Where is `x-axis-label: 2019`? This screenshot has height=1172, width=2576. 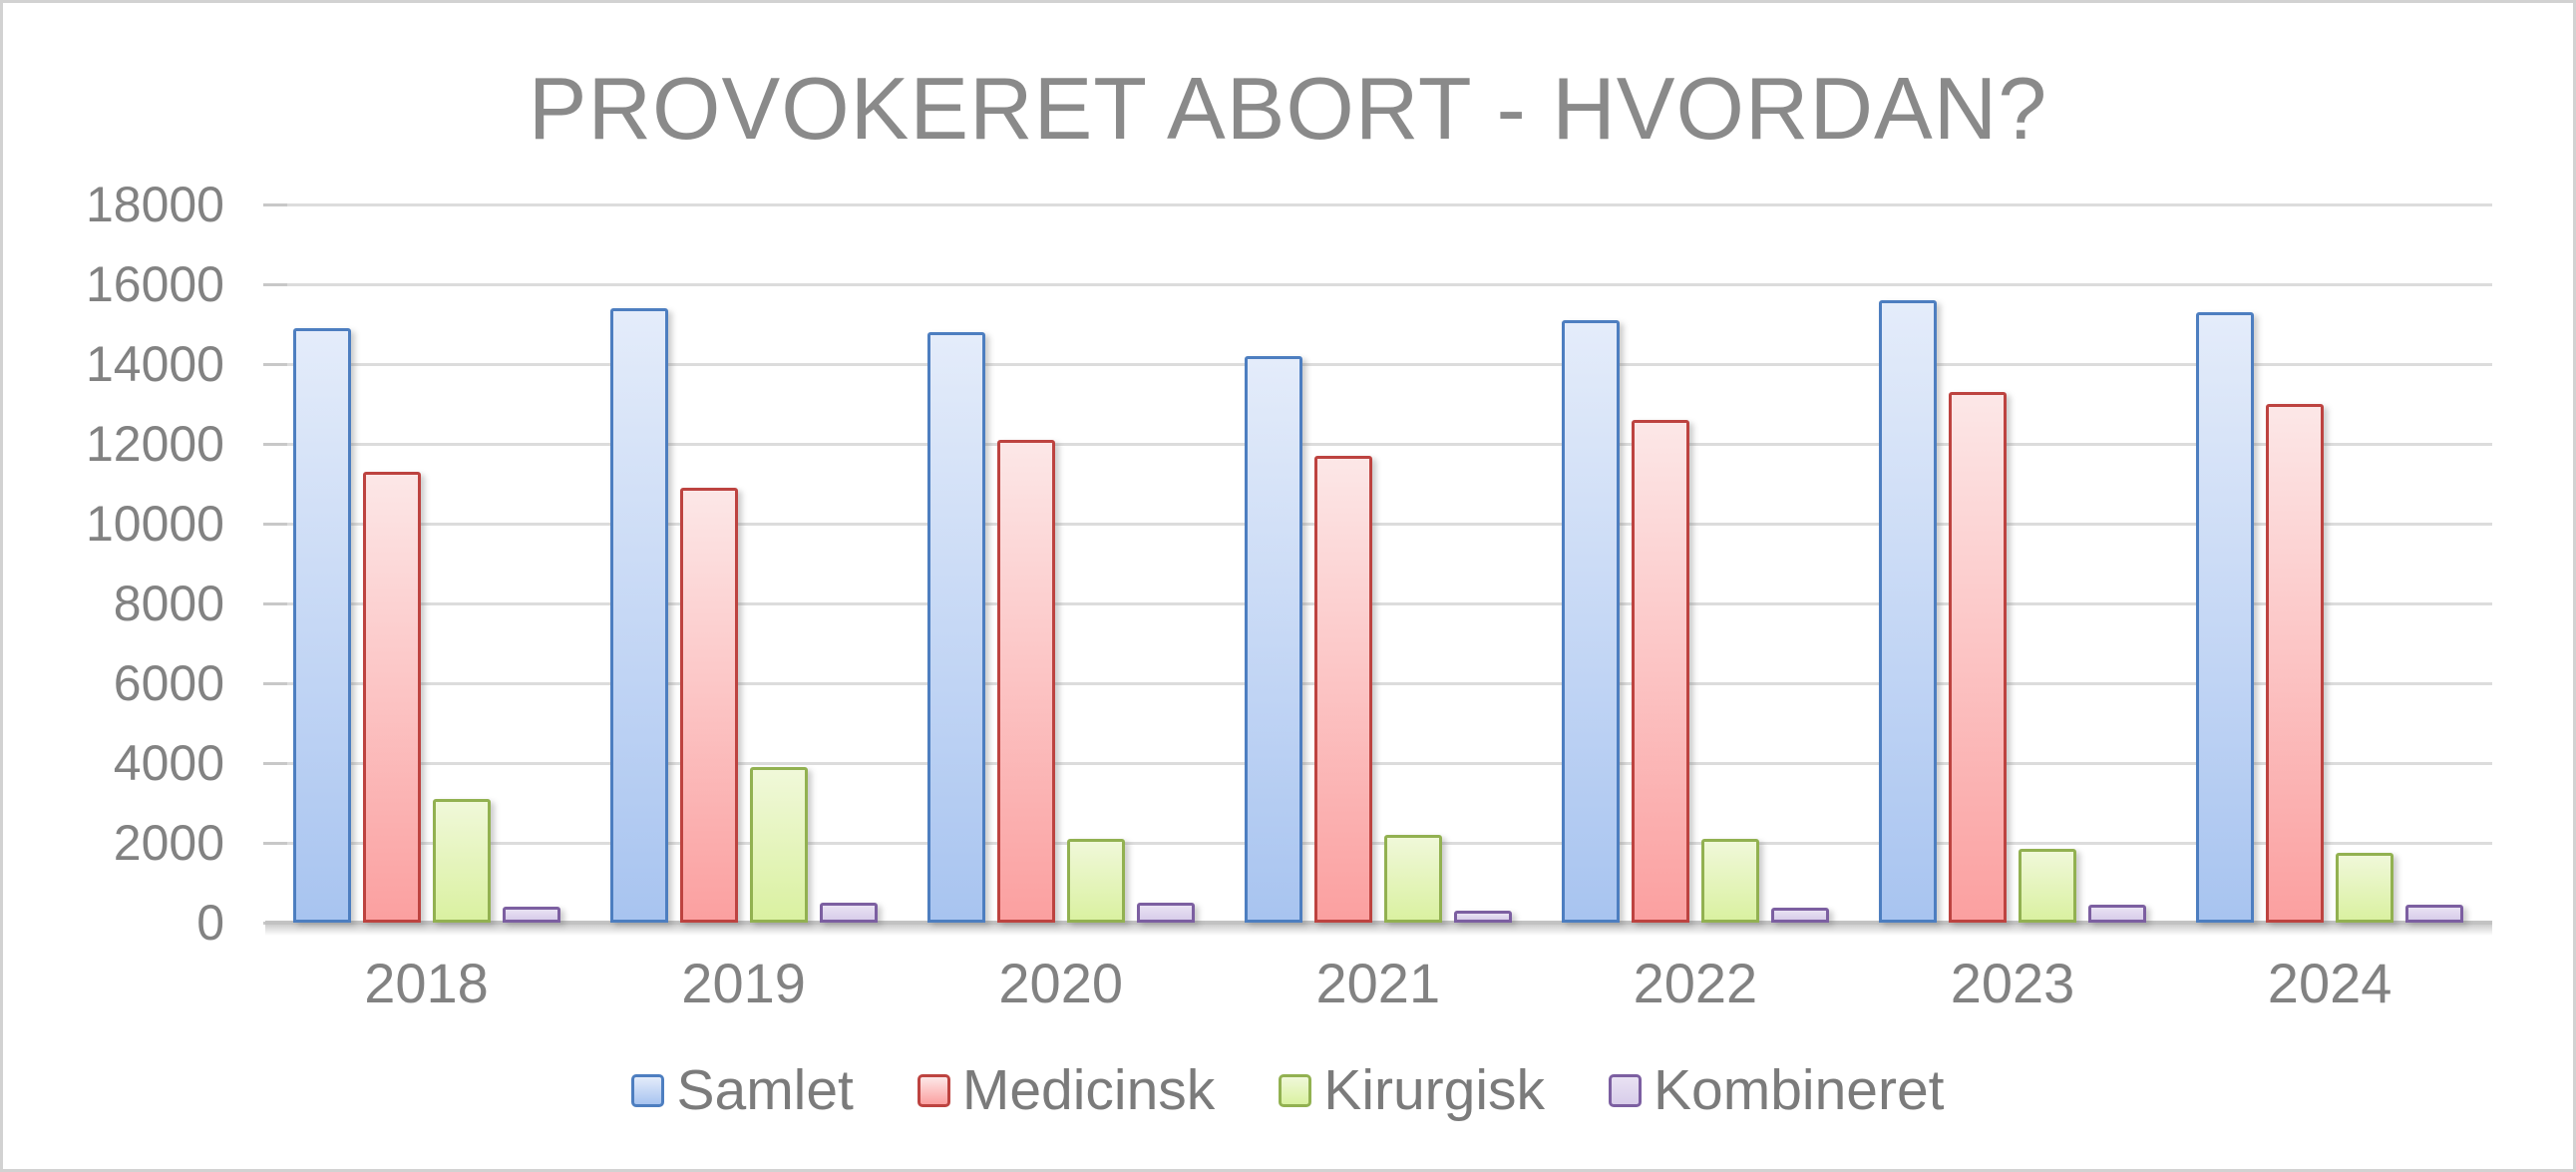 x-axis-label: 2019 is located at coordinates (743, 983).